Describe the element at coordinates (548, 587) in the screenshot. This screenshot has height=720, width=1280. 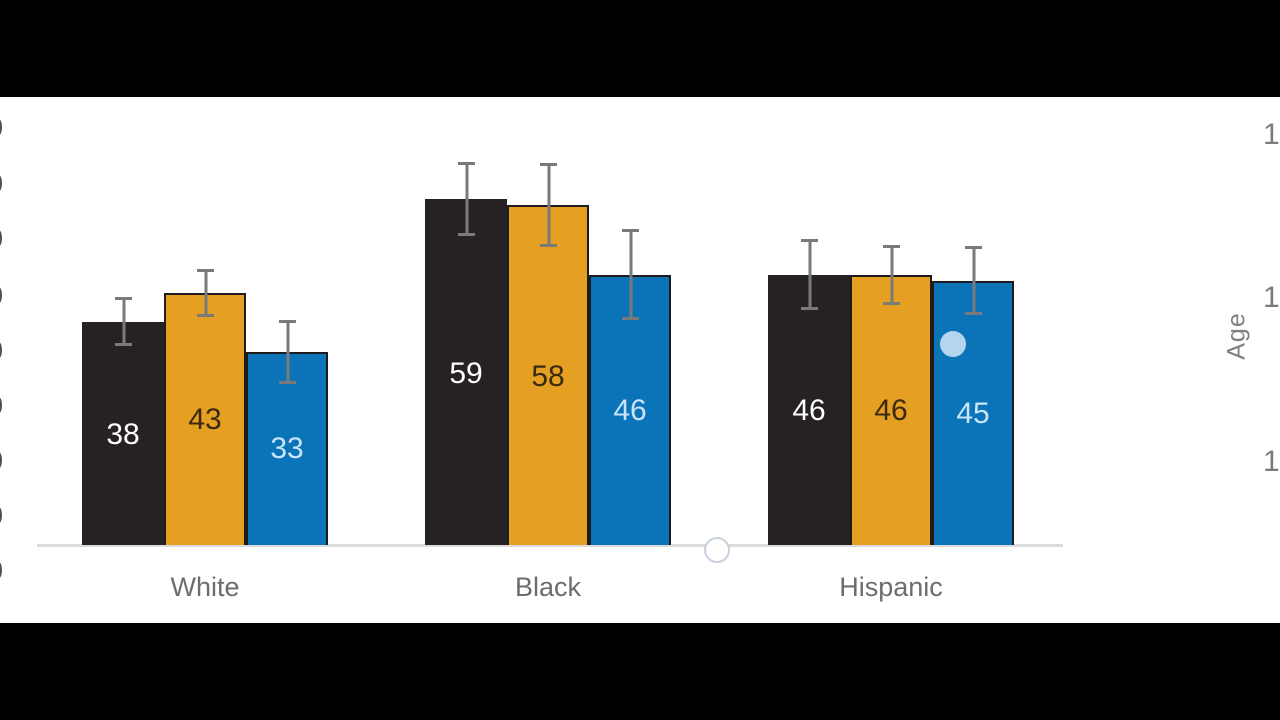
I see `category-label-black: Black` at that location.